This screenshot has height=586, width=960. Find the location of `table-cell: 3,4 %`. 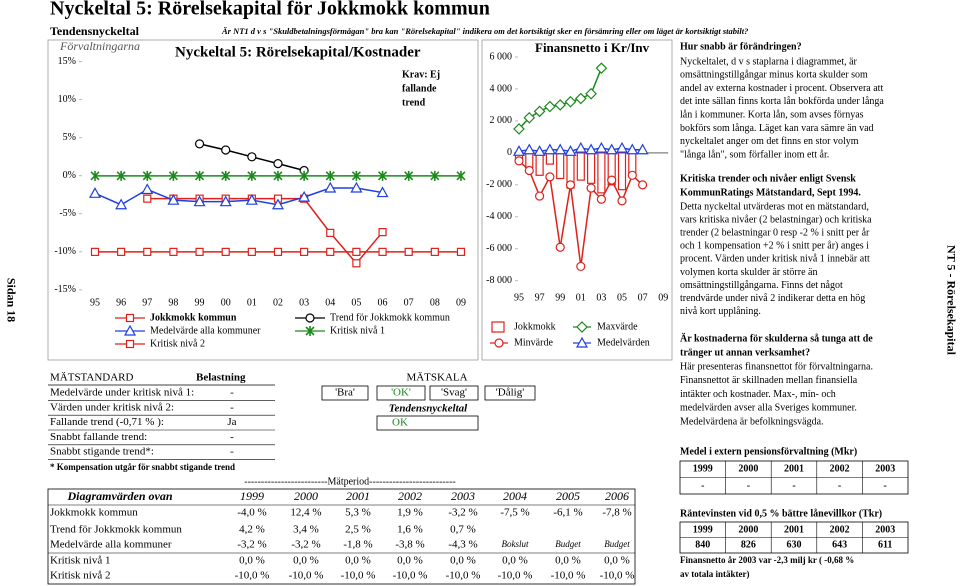

table-cell: 3,4 % is located at coordinates (306, 530).